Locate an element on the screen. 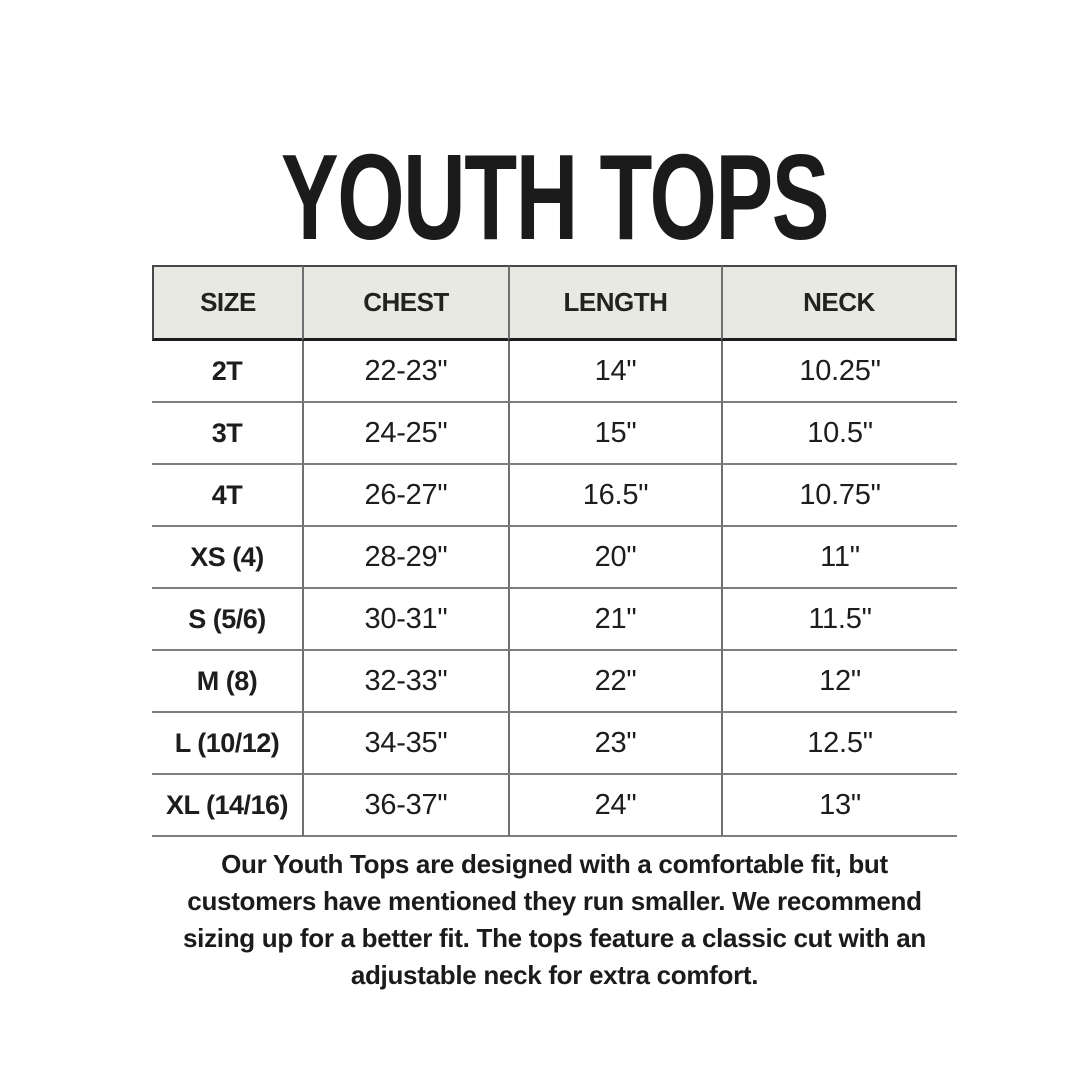 The width and height of the screenshot is (1080, 1080). table-cell-size: 3T is located at coordinates (227, 434).